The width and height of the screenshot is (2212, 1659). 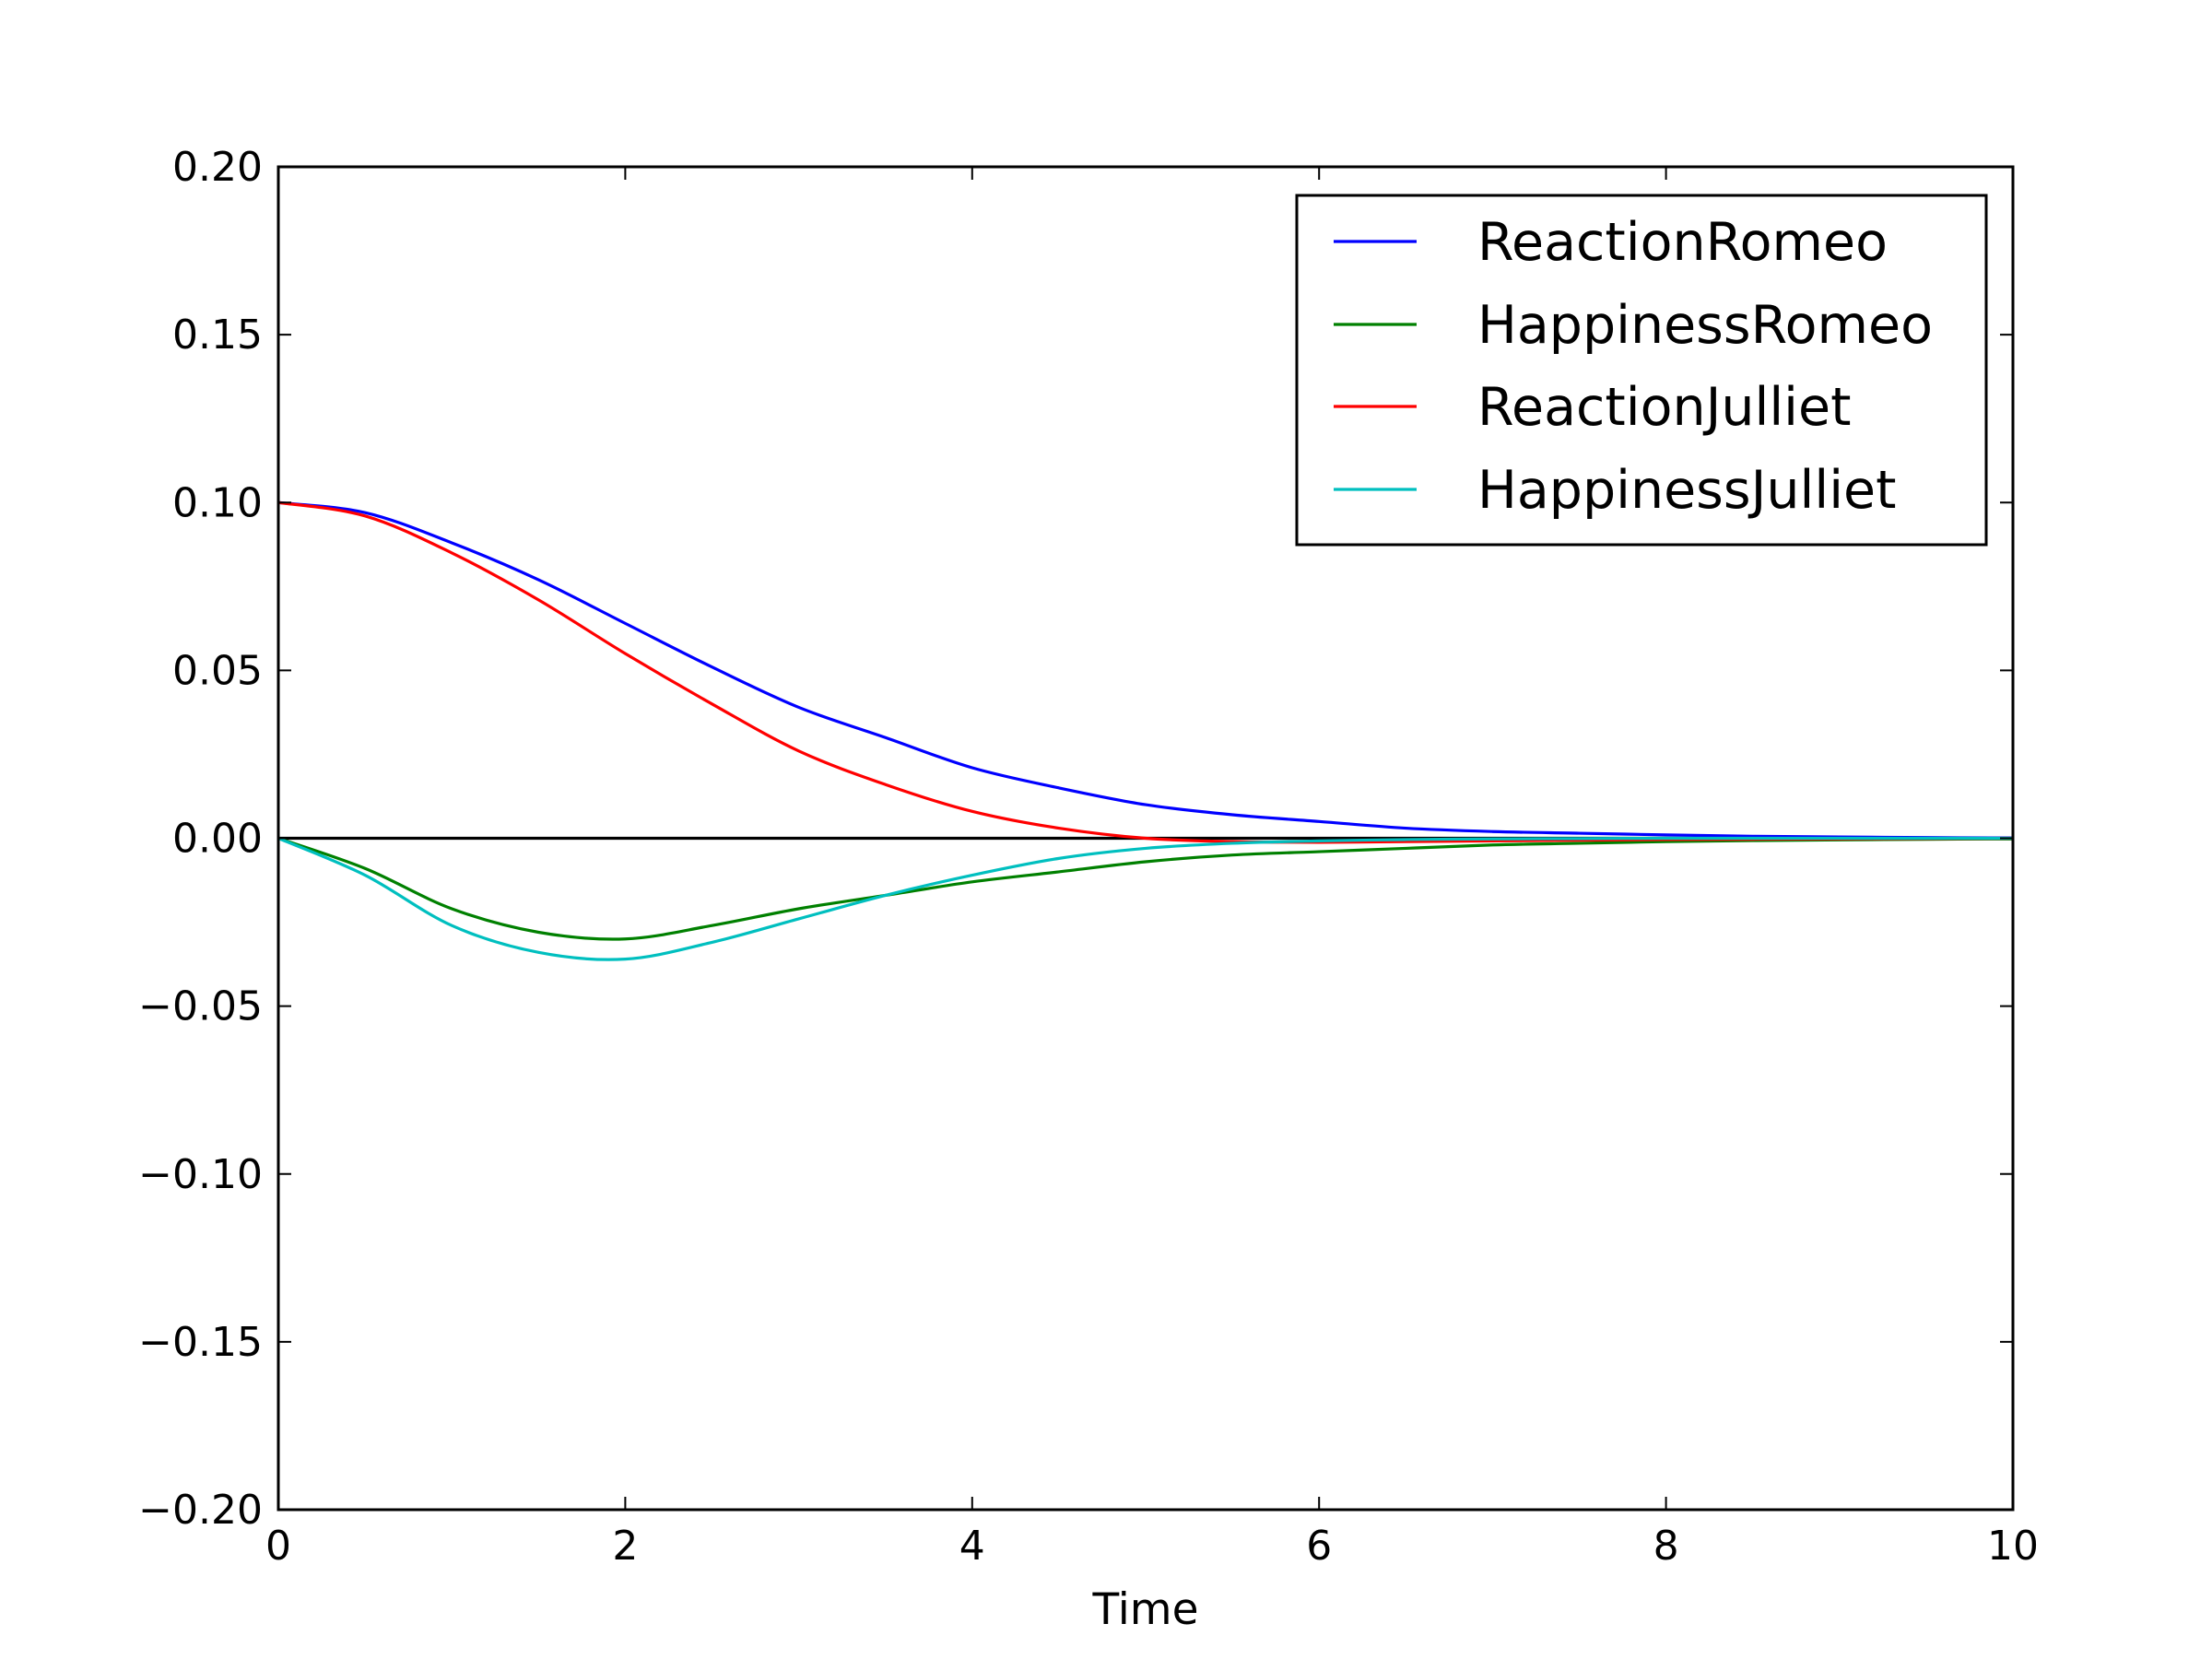 I want to click on y-tick-label: 0.05, so click(x=217, y=670).